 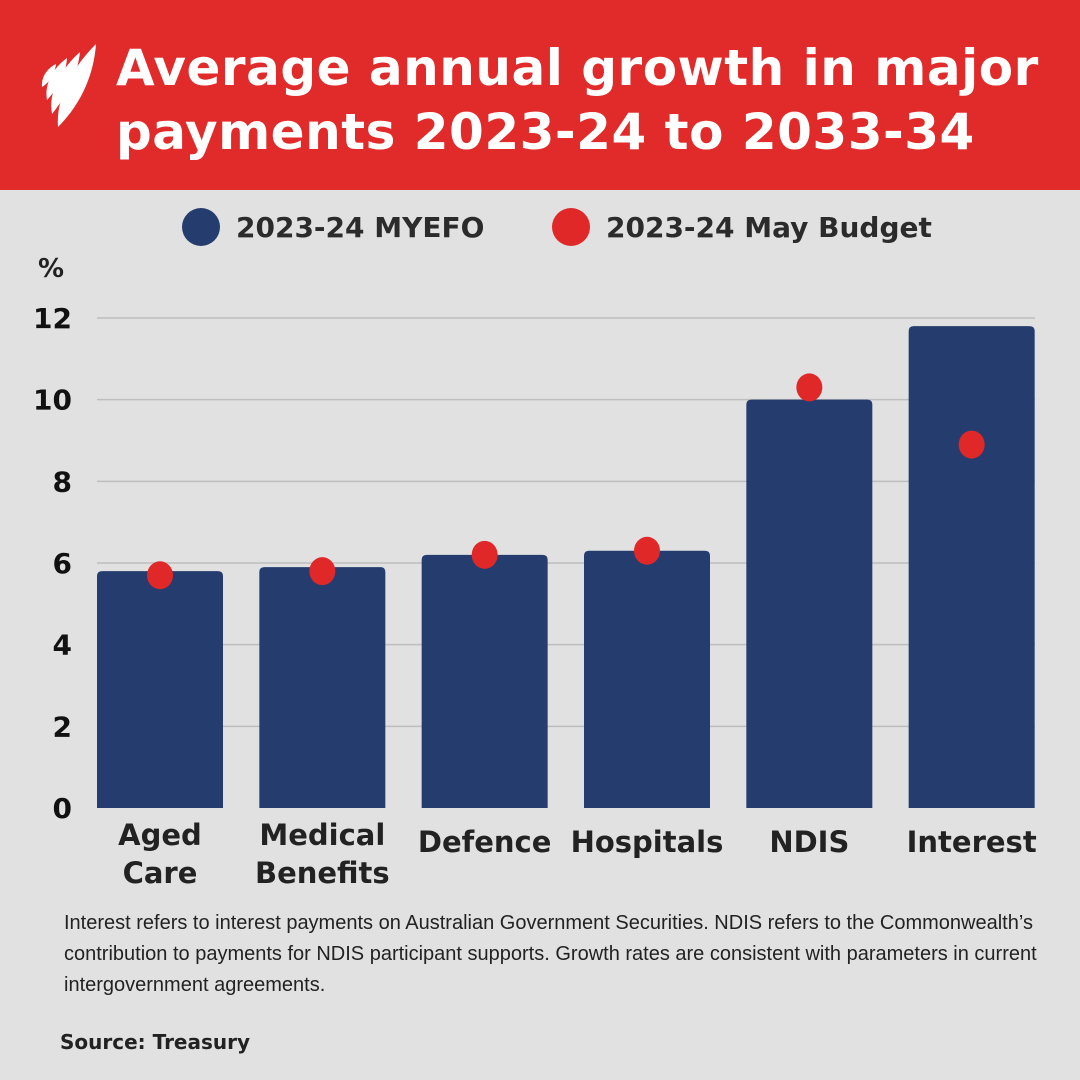 I want to click on y-tick-label: 4, so click(x=62, y=645).